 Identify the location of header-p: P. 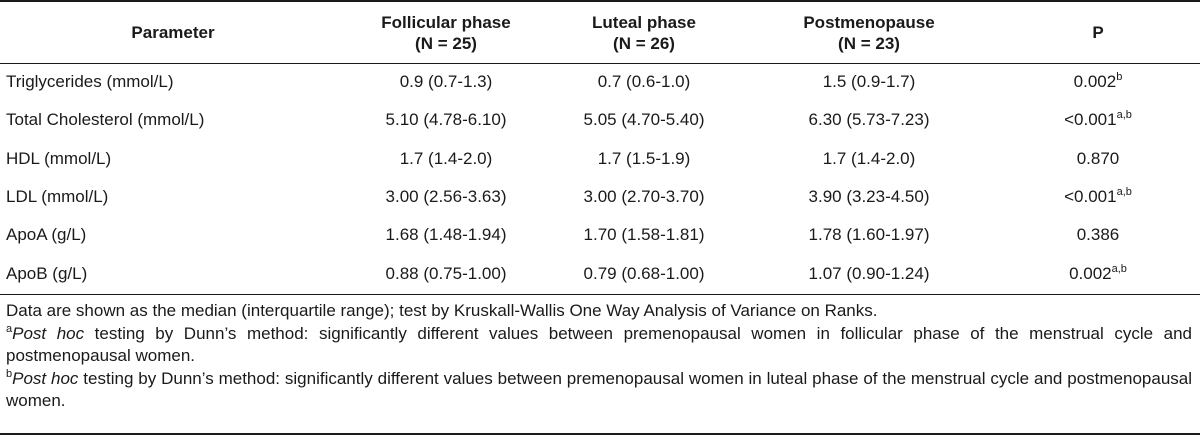
(1098, 32).